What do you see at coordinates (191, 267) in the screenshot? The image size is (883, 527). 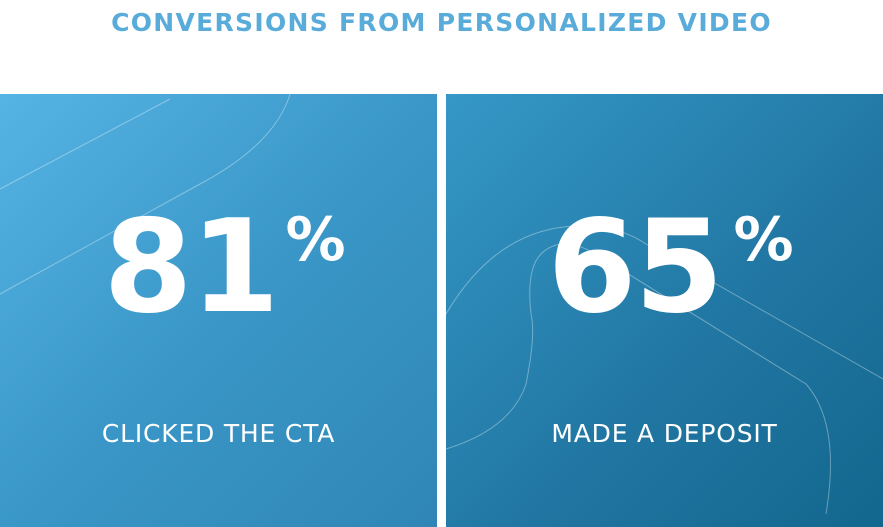 I see `stat-number: 81` at bounding box center [191, 267].